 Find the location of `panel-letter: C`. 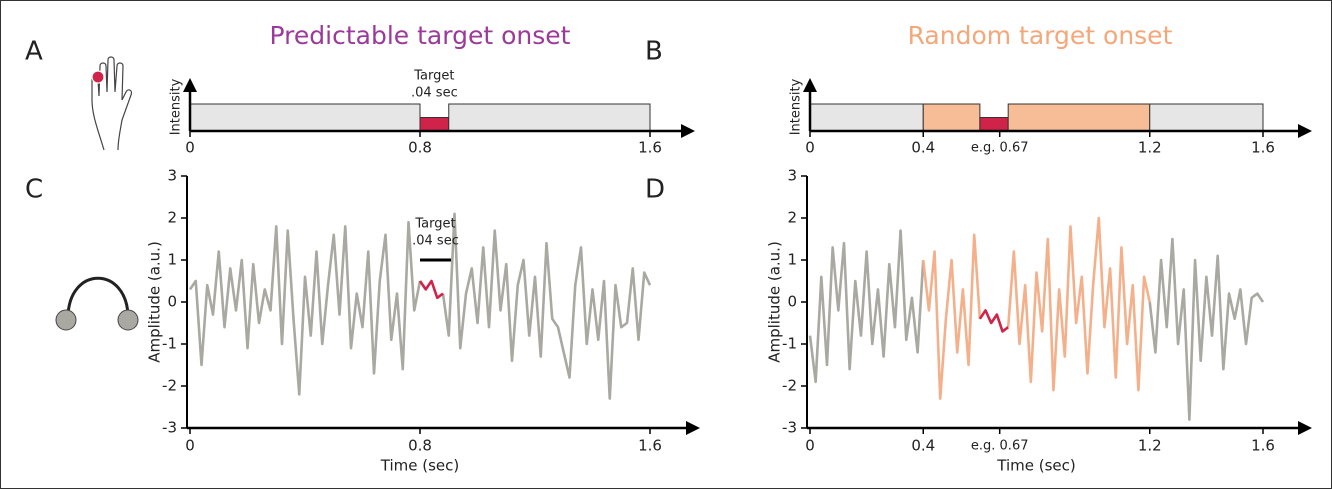

panel-letter: C is located at coordinates (34, 190).